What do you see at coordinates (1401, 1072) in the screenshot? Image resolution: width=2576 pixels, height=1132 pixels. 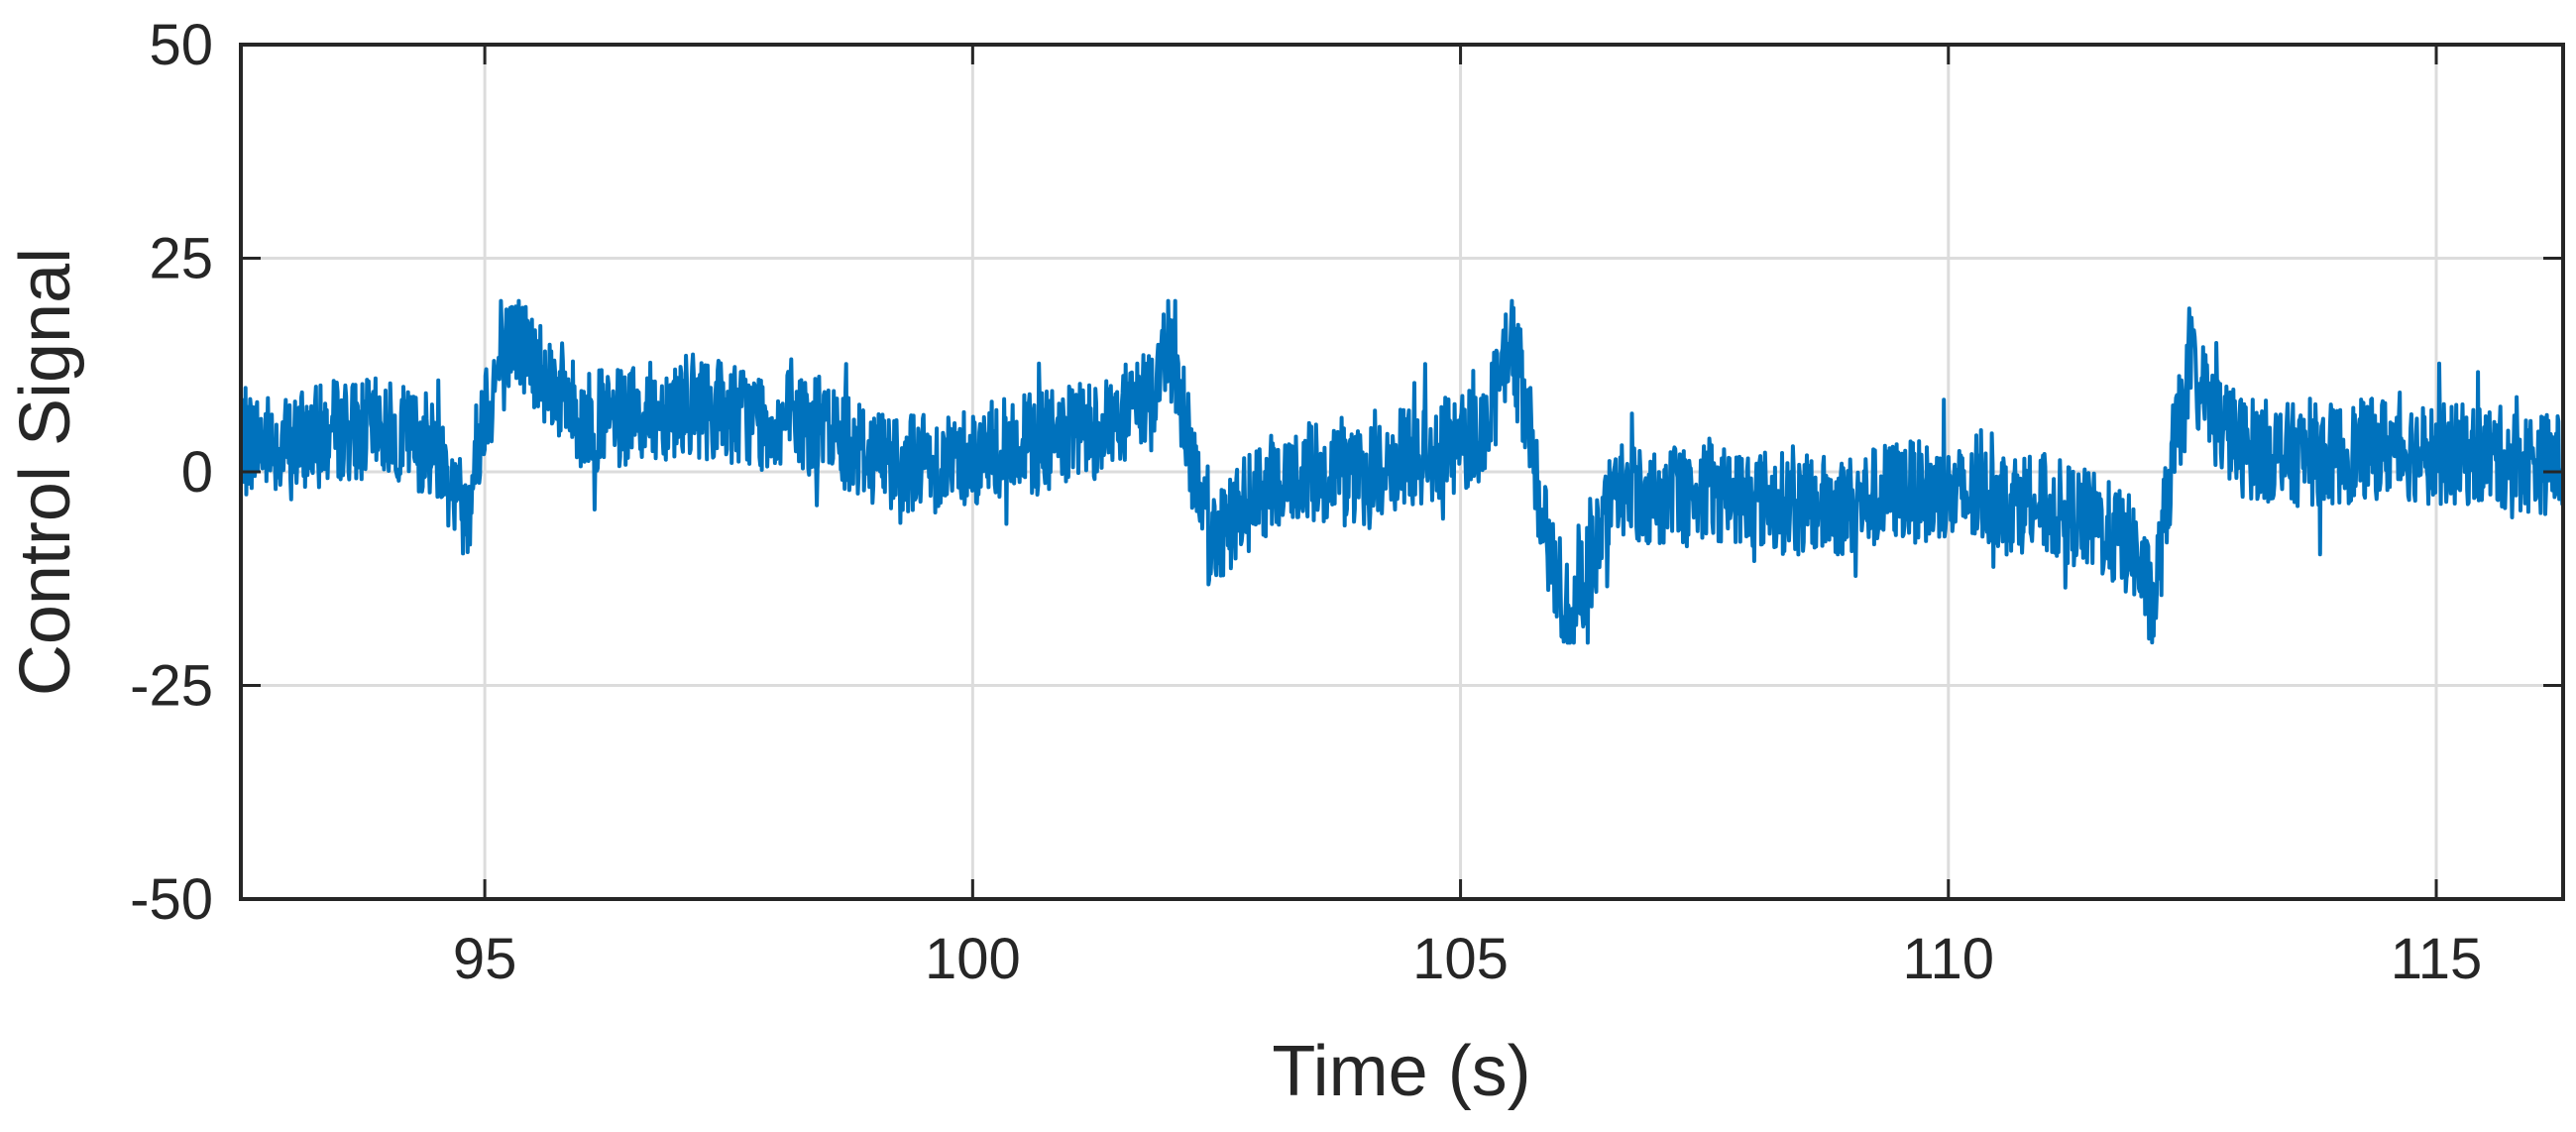 I see `x-axis-title: Time (s)` at bounding box center [1401, 1072].